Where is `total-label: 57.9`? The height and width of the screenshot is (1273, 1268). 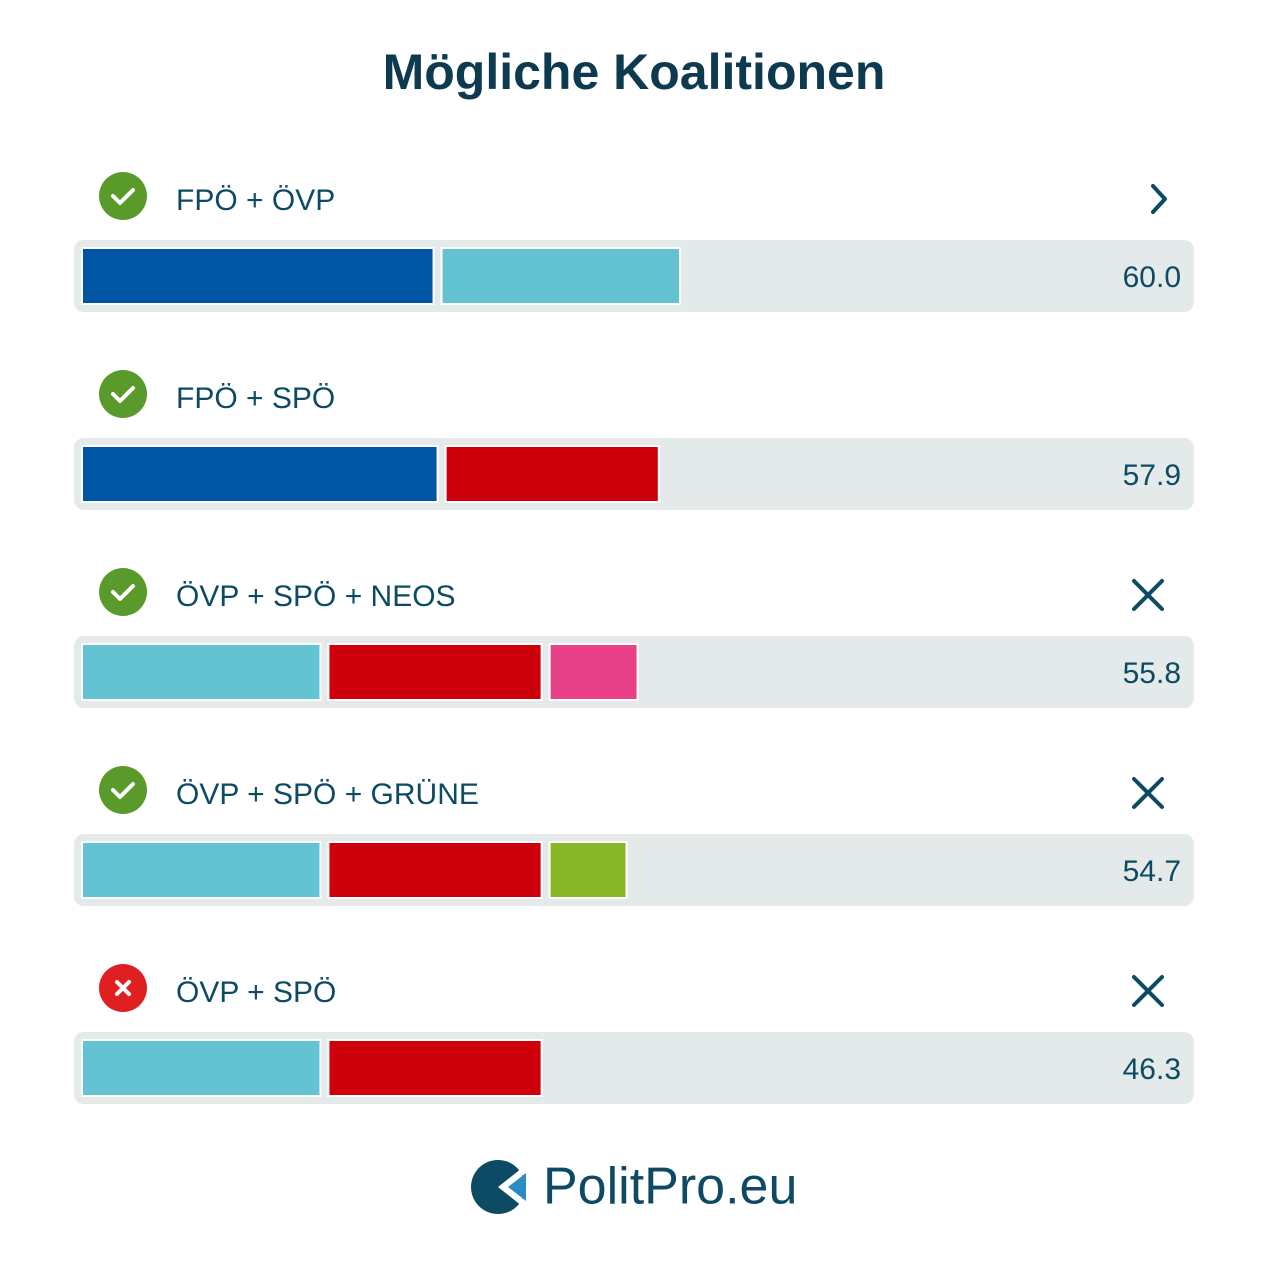 total-label: 57.9 is located at coordinates (1152, 475).